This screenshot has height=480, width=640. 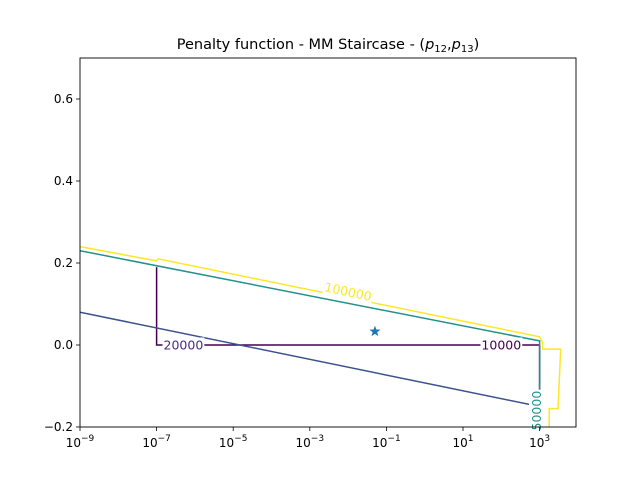 I want to click on x-tick-label: 10¹, so click(x=463, y=442).